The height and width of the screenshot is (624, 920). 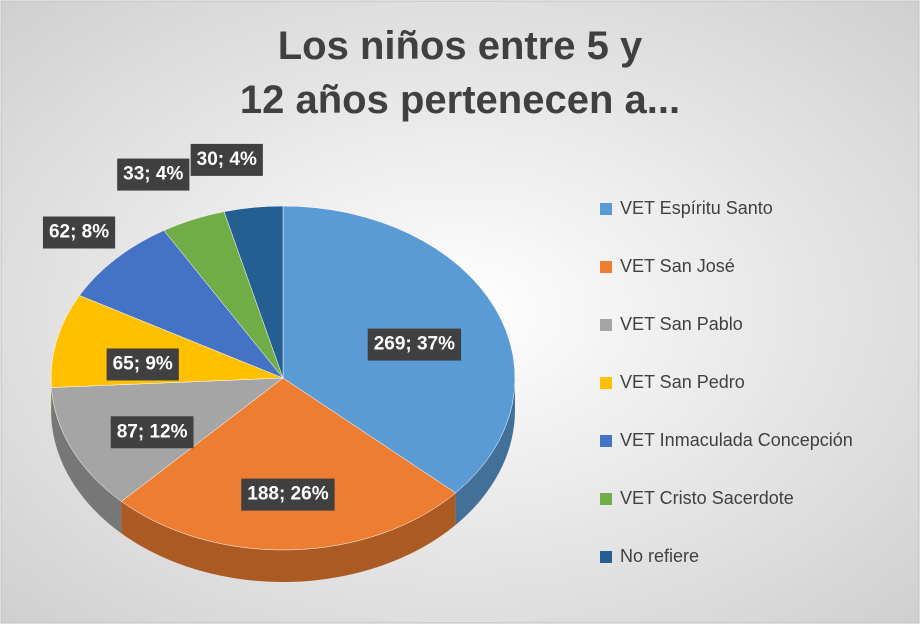 What do you see at coordinates (681, 324) in the screenshot?
I see `legend-label: VET San Pablo` at bounding box center [681, 324].